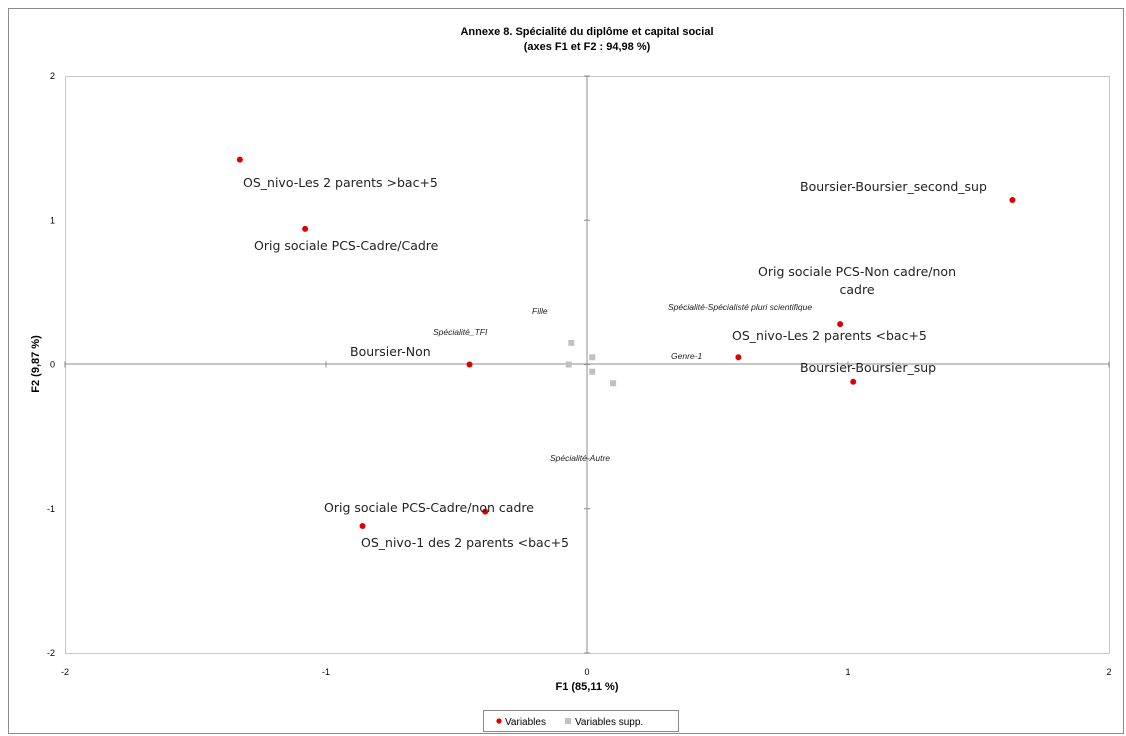 Image resolution: width=1126 pixels, height=736 pixels. I want to click on x-tick-label: -2, so click(65, 672).